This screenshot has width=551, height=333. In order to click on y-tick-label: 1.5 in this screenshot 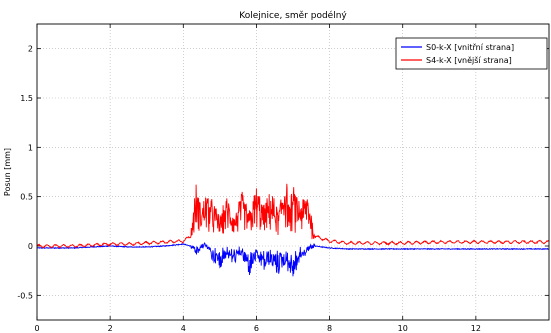, I will do `click(26, 98)`.